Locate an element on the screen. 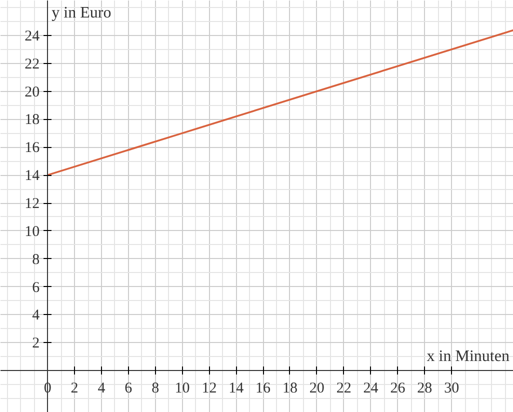 This screenshot has height=412, width=513. y-tick-label: 12 is located at coordinates (32, 204).